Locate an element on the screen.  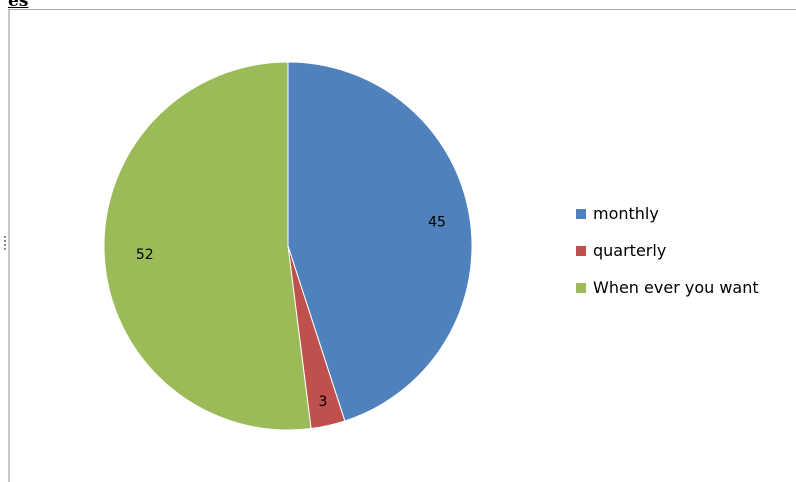
legend-swatch-quarterly is located at coordinates (581, 250).